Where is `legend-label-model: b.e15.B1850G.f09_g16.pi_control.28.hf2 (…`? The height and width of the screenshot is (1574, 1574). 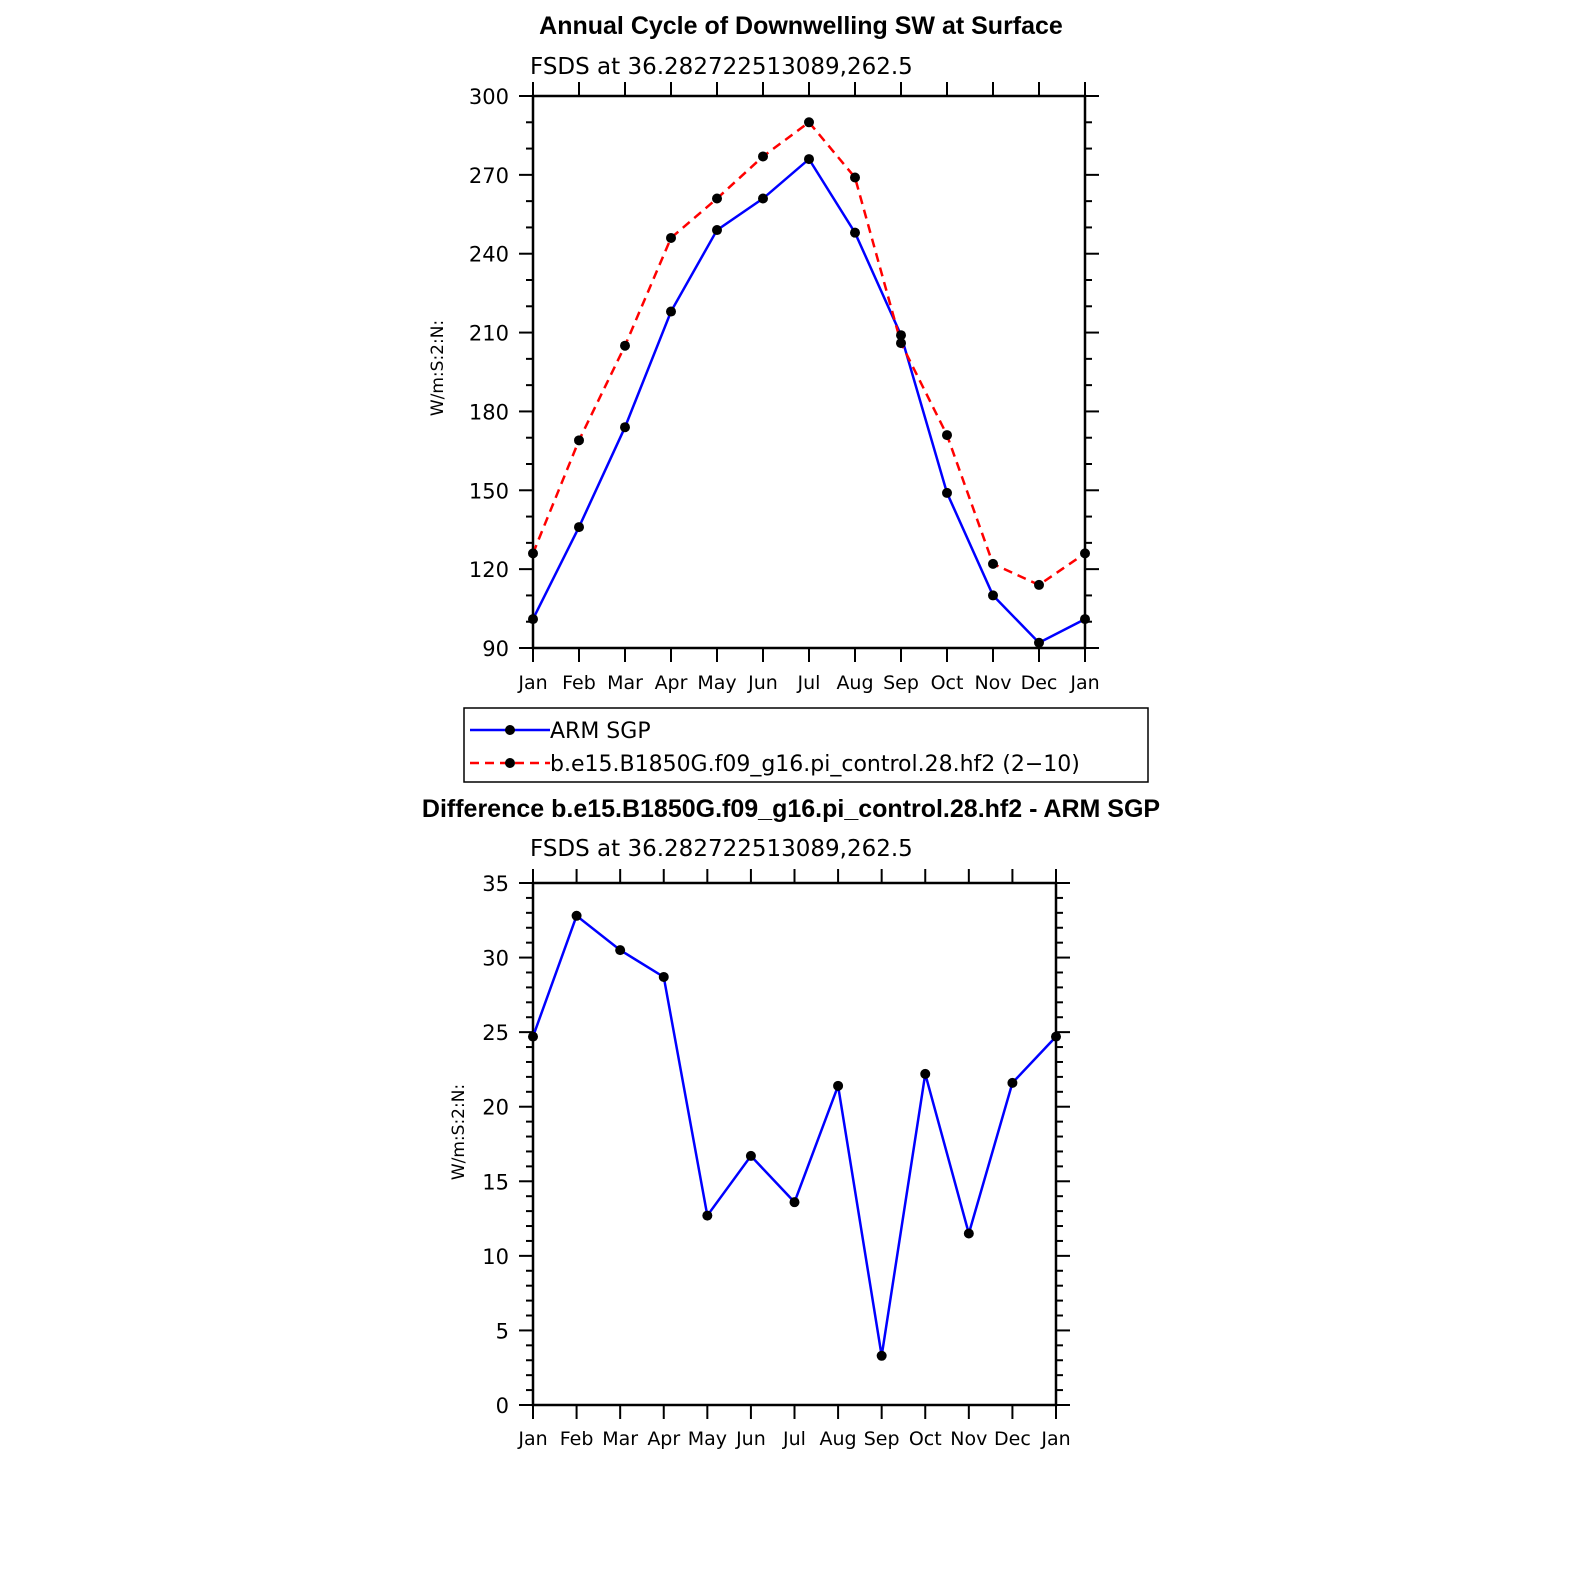 legend-label-model: b.e15.B1850G.f09_g16.pi_control.28.hf2 (… is located at coordinates (815, 764).